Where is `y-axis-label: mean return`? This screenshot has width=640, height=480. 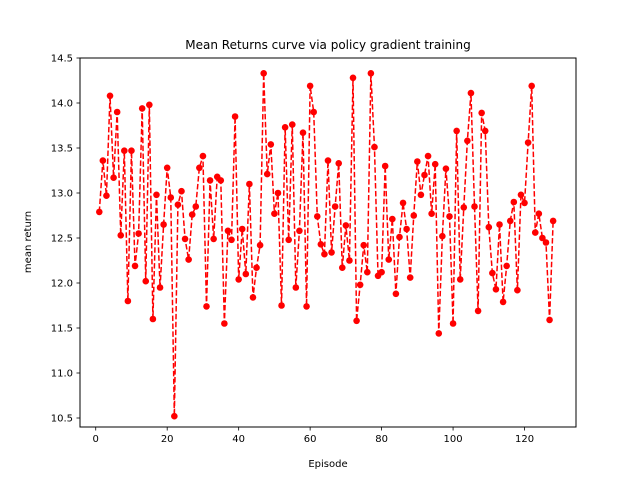
y-axis-label: mean return is located at coordinates (28, 242).